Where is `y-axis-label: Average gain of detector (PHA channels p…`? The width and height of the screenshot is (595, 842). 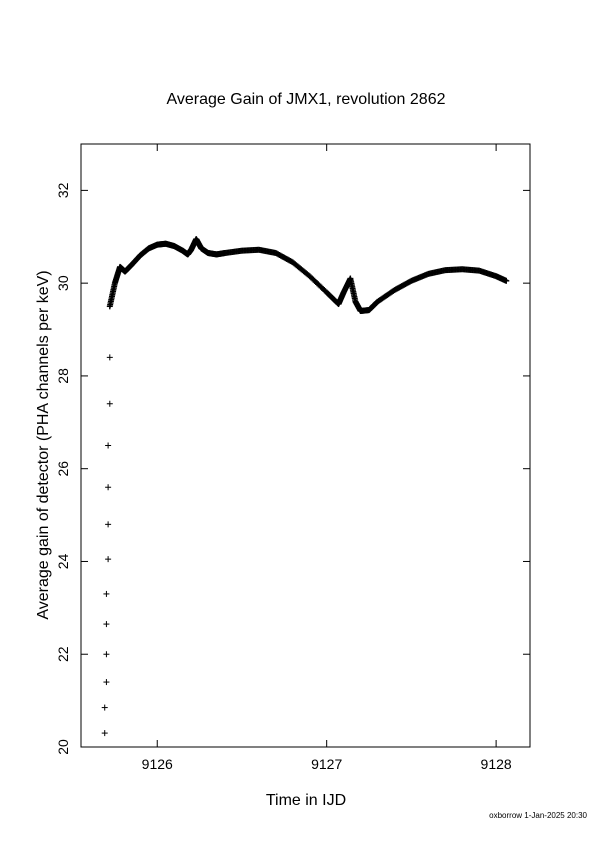 y-axis-label: Average gain of detector (PHA channels p… is located at coordinates (43, 444).